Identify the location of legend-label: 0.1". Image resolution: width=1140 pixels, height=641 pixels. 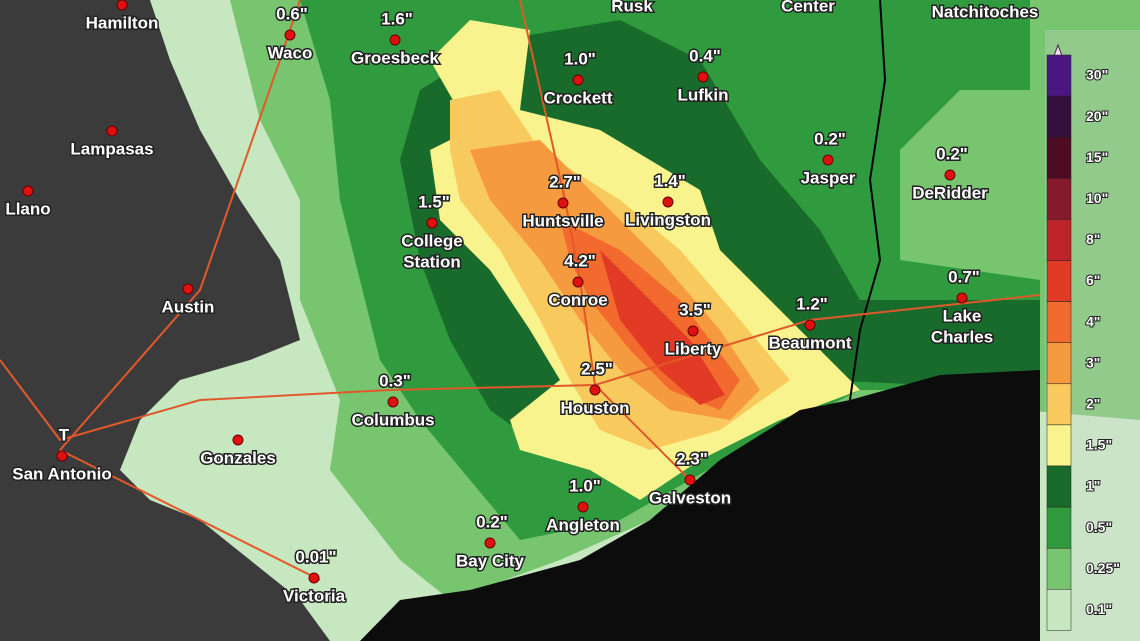
(1099, 609).